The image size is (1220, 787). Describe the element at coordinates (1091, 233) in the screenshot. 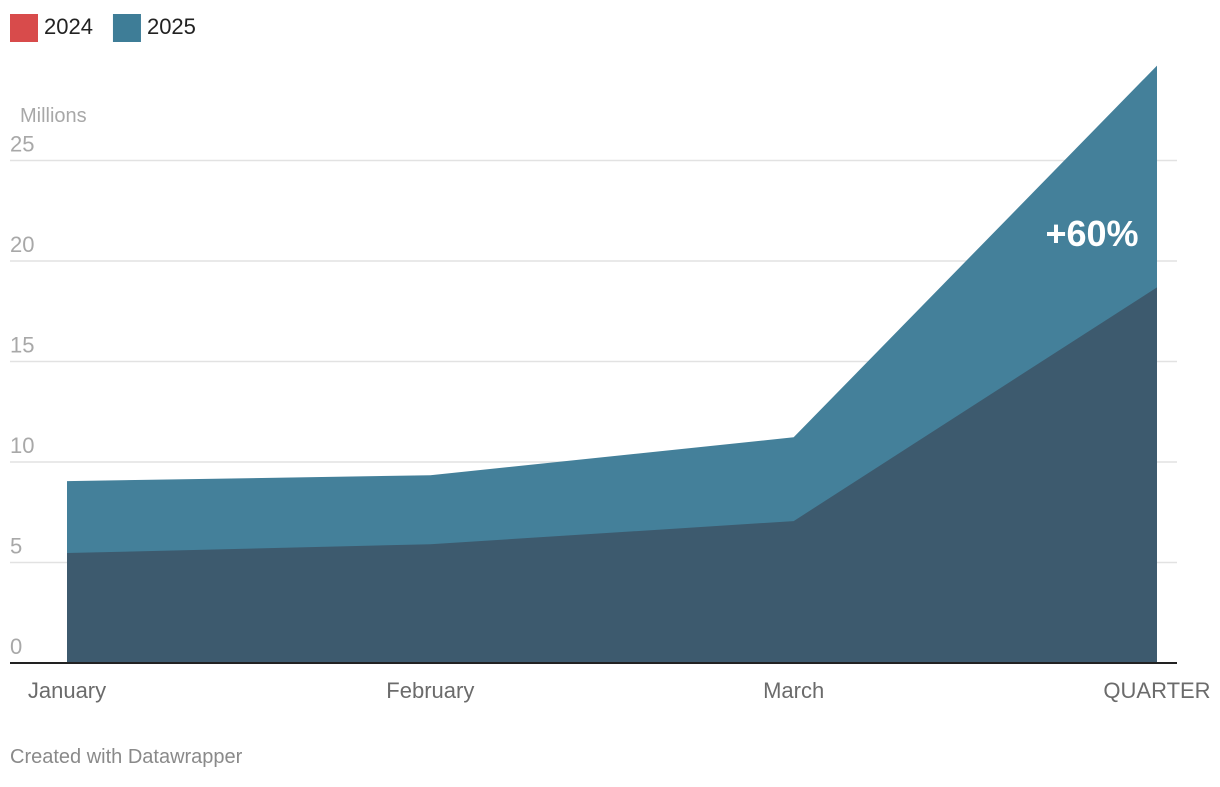

I see `annotation: +60%` at that location.